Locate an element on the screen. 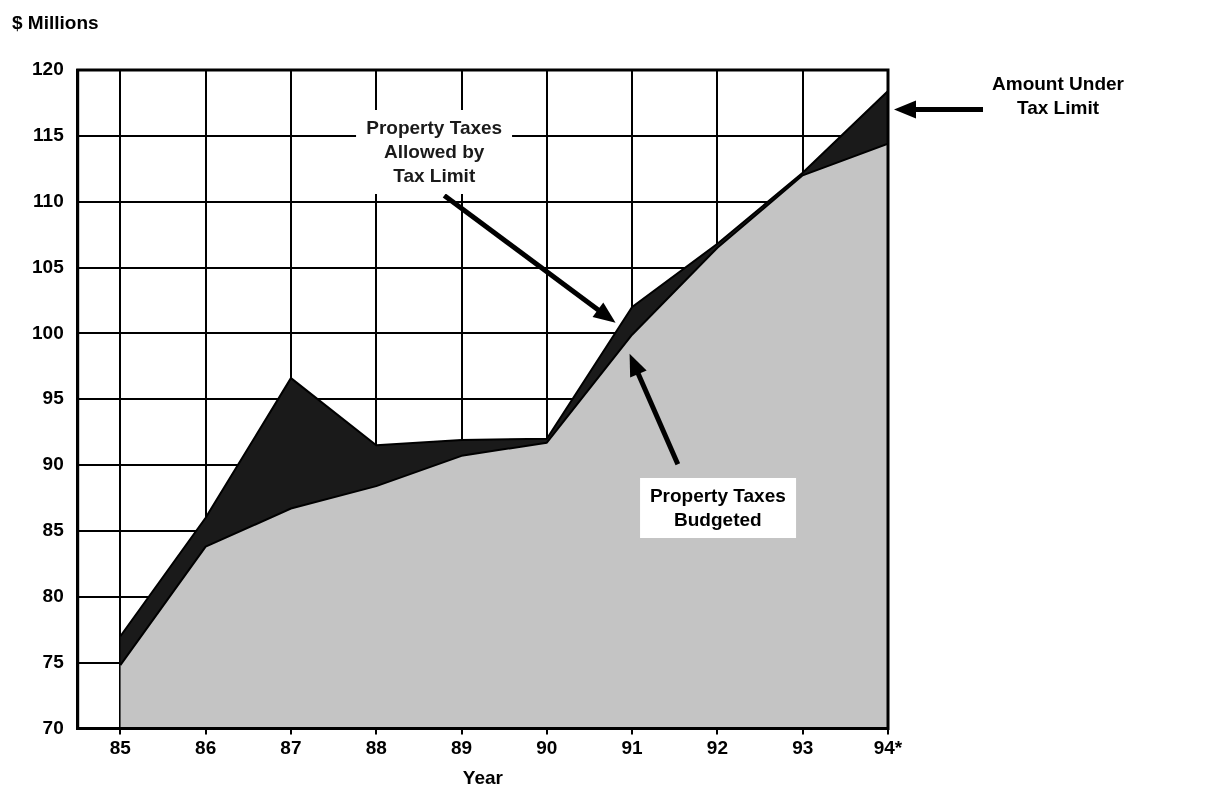 Image resolution: width=1217 pixels, height=810 pixels. y-tick-label: 105 is located at coordinates (48, 266).